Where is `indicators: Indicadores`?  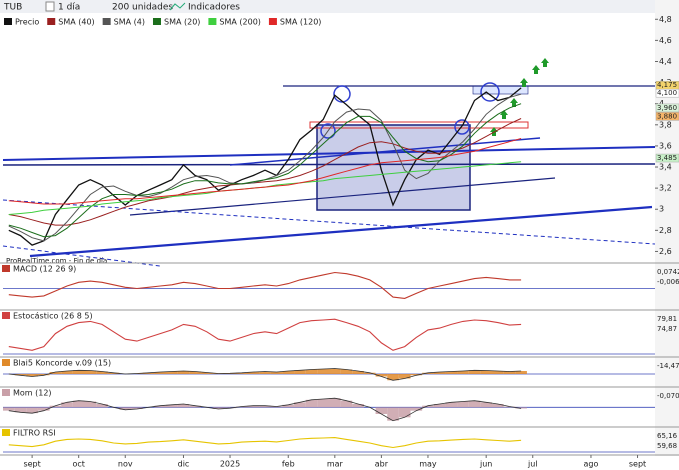 indicators: Indicadores is located at coordinates (214, 8).